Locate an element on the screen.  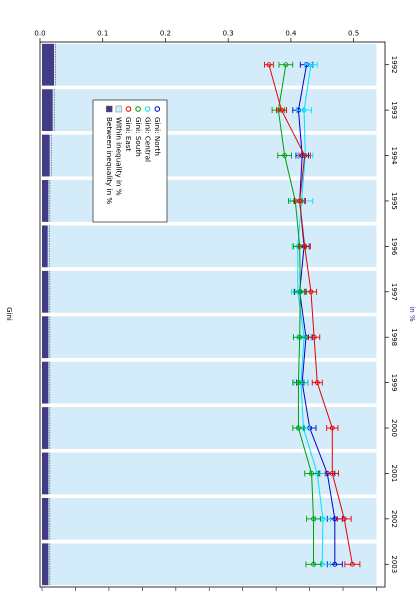
bar-within-1996 is located at coordinates (212, 246).